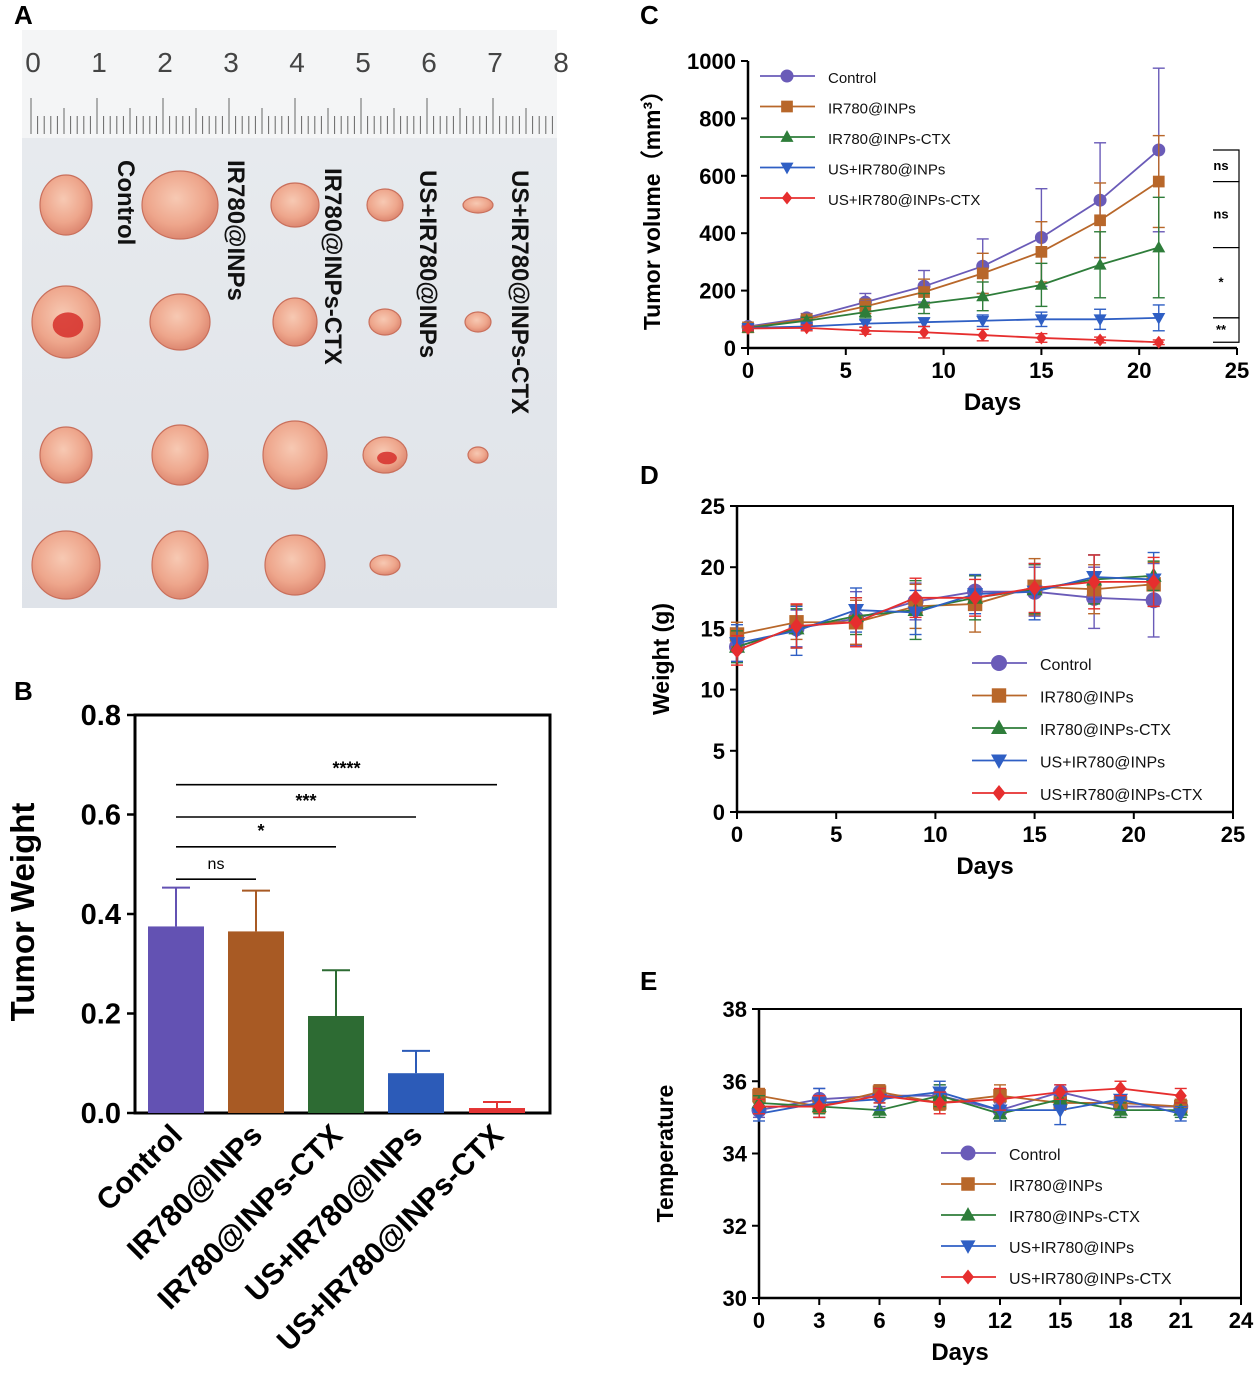  What do you see at coordinates (231, 62) in the screenshot?
I see `ruler-number: 3` at bounding box center [231, 62].